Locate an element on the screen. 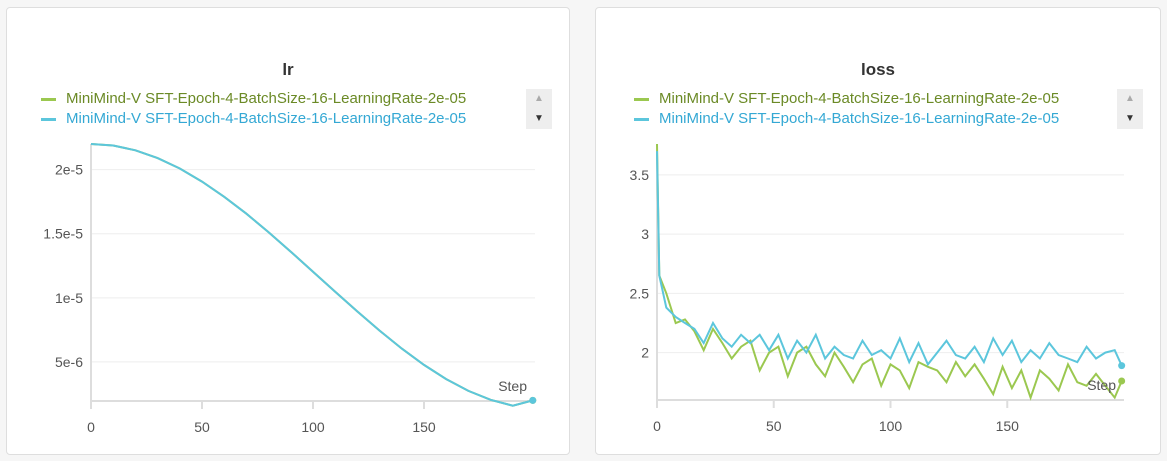 Image resolution: width=1167 pixels, height=461 pixels. y-tick-label: 3 is located at coordinates (645, 234).